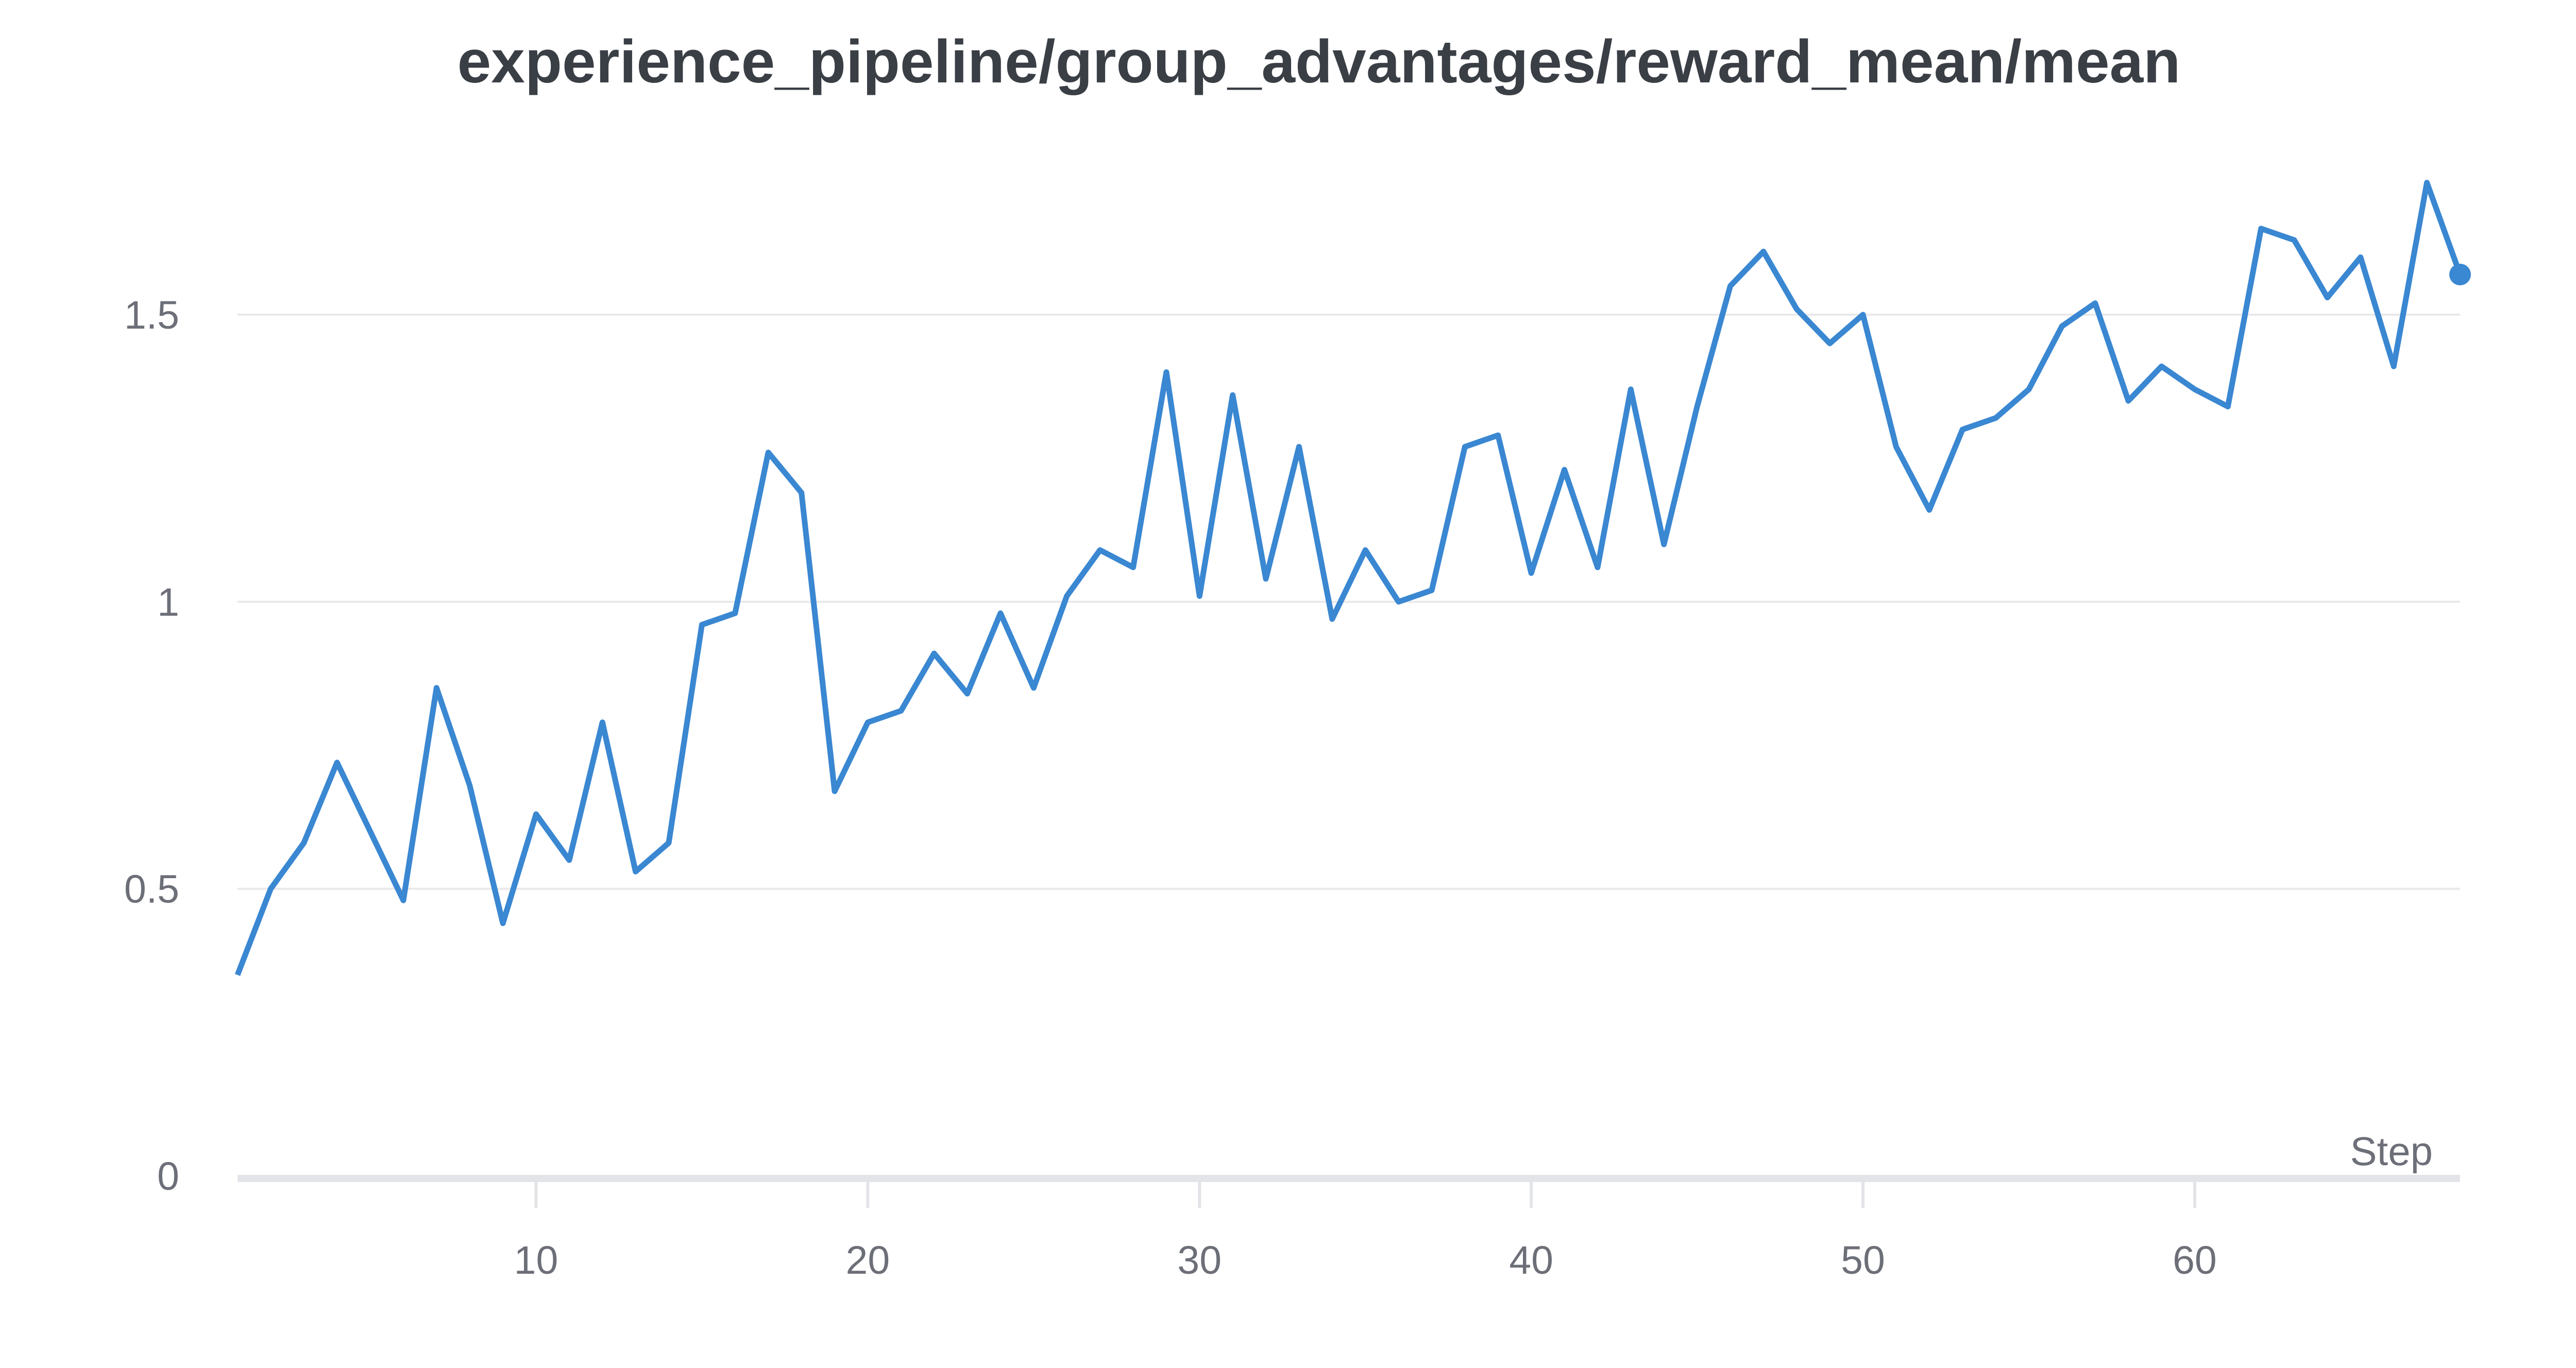 Image resolution: width=2576 pixels, height=1368 pixels. Describe the element at coordinates (868, 1260) in the screenshot. I see `x-tick-label-20: 20` at that location.